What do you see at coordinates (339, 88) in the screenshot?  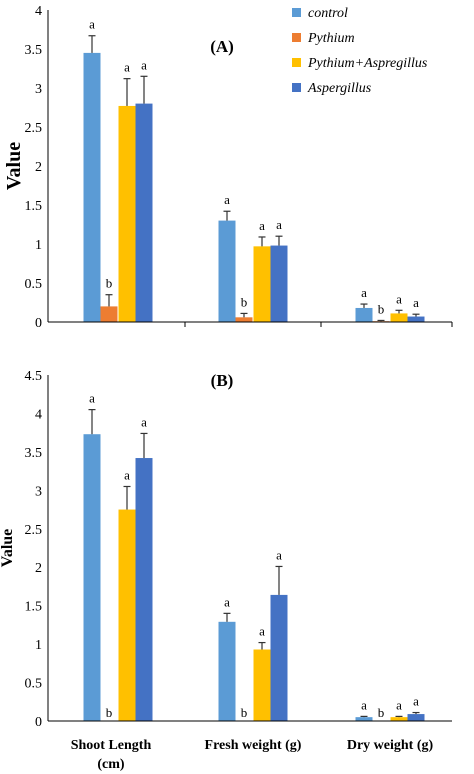 I see `legend-label: Aspergillus` at bounding box center [339, 88].